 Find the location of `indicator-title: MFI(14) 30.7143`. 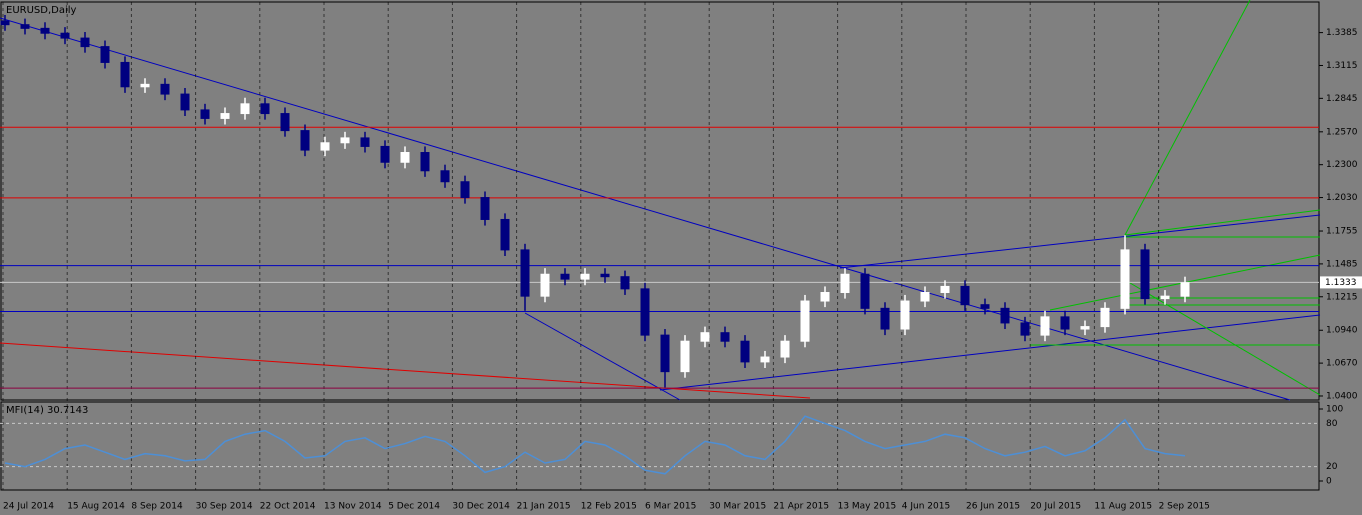

indicator-title: MFI(14) 30.7143 is located at coordinates (47, 410).